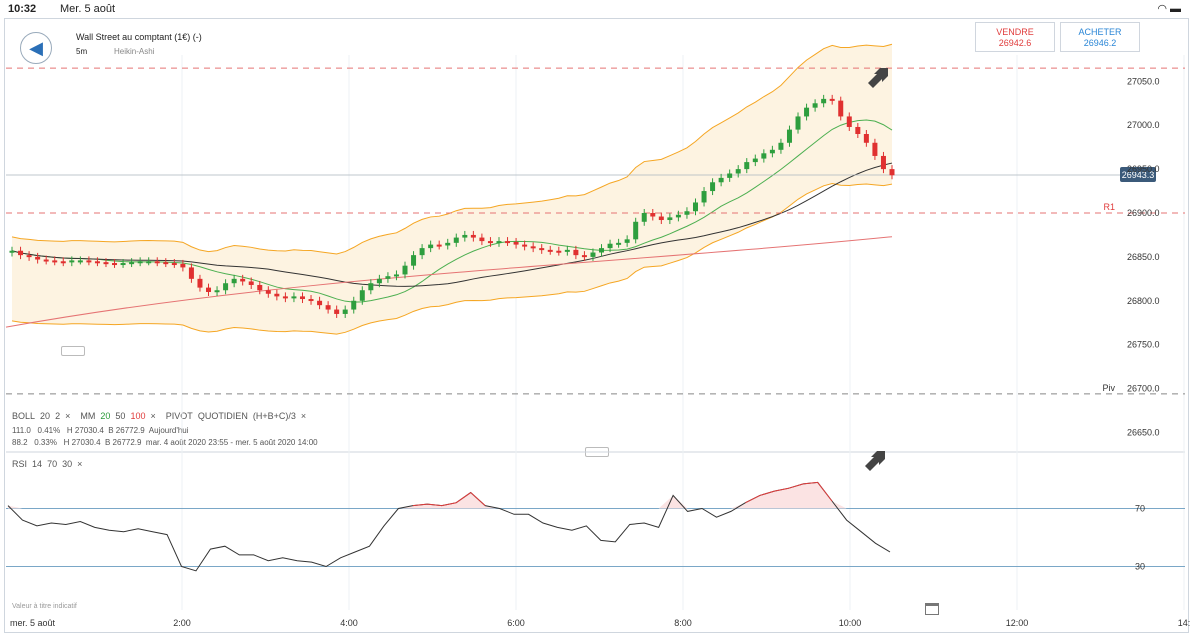  I want to click on price-tick-label: 26650.0, so click(1143, 432).